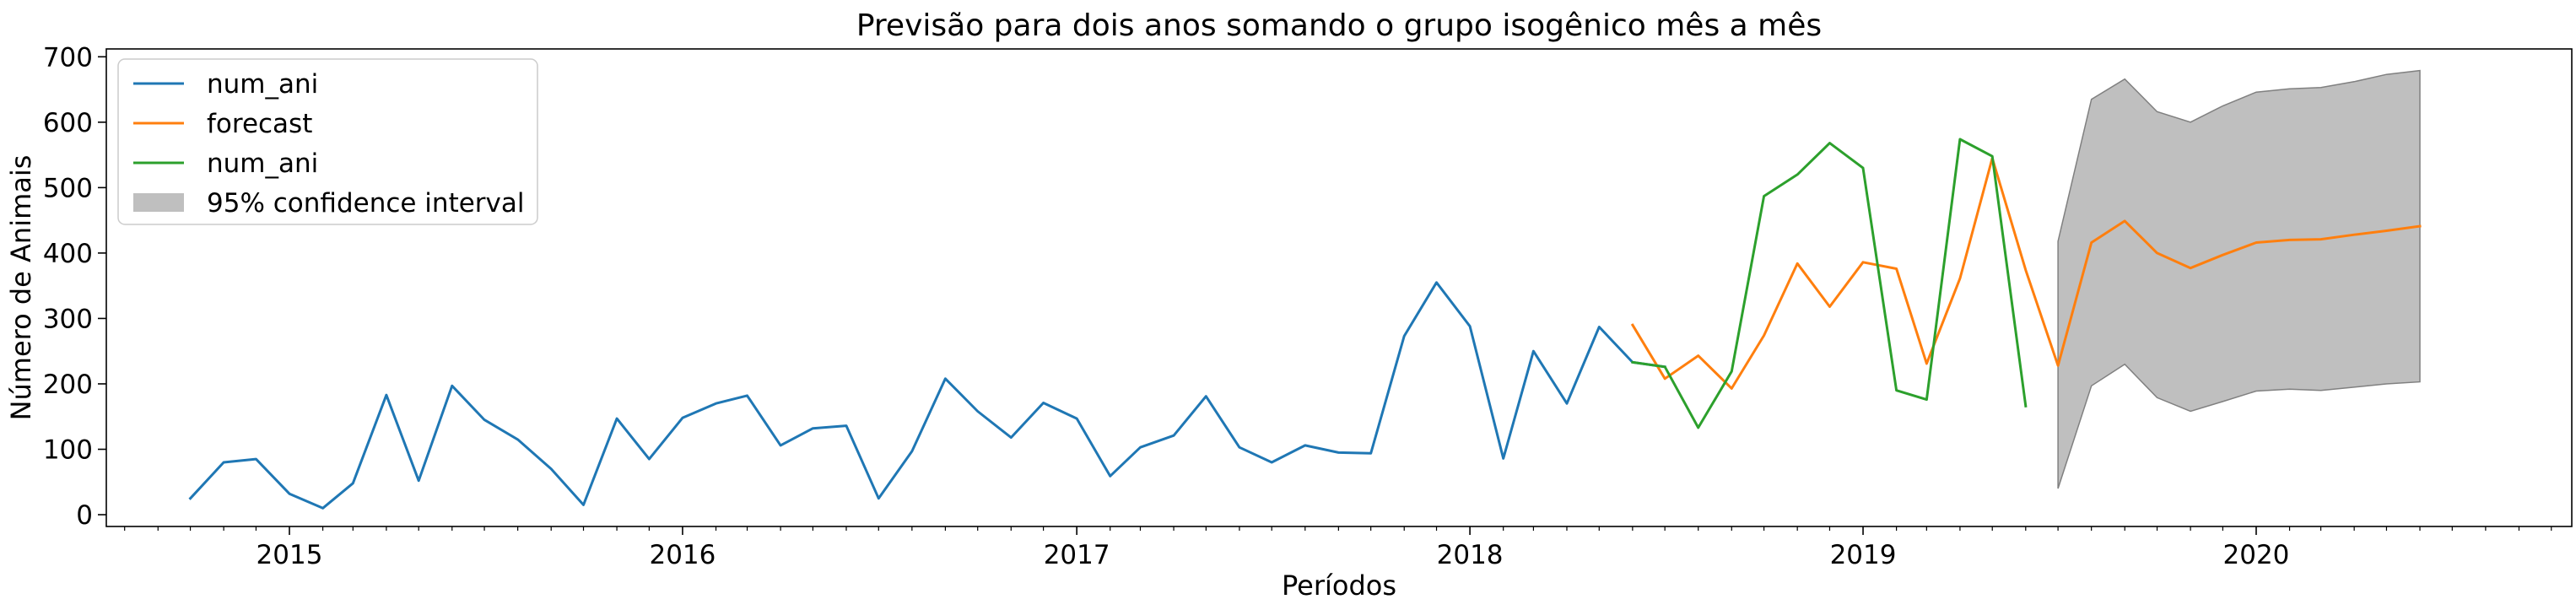 Image resolution: width=2576 pixels, height=610 pixels. What do you see at coordinates (1077, 555) in the screenshot?
I see `x-tick-label: 2017` at bounding box center [1077, 555].